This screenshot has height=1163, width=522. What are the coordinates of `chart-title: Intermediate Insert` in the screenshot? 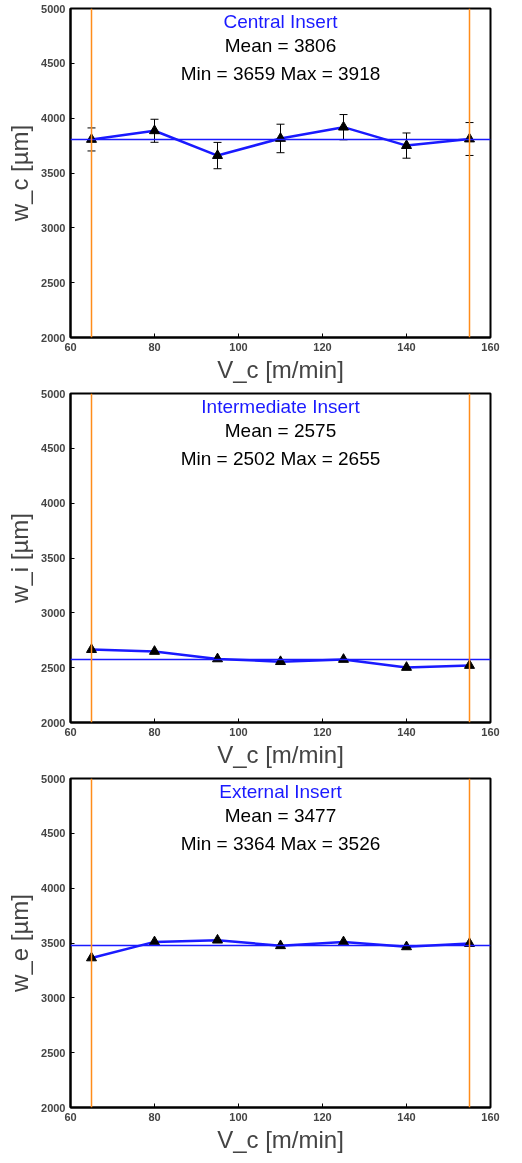 It's located at (281, 406).